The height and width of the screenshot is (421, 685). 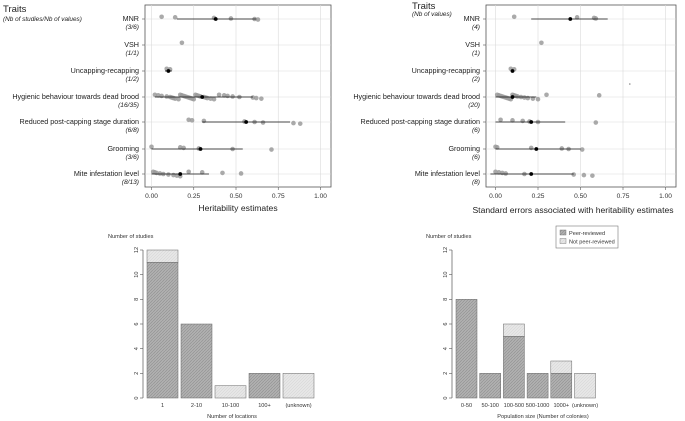 I want to click on category-label-50-100: 50-100, so click(x=489, y=406).